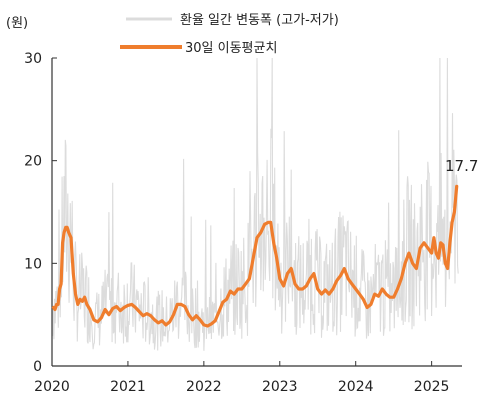 Image resolution: width=490 pixels, height=407 pixels. Describe the element at coordinates (461, 166) in the screenshot. I see `end-value-label: 17.7` at that location.